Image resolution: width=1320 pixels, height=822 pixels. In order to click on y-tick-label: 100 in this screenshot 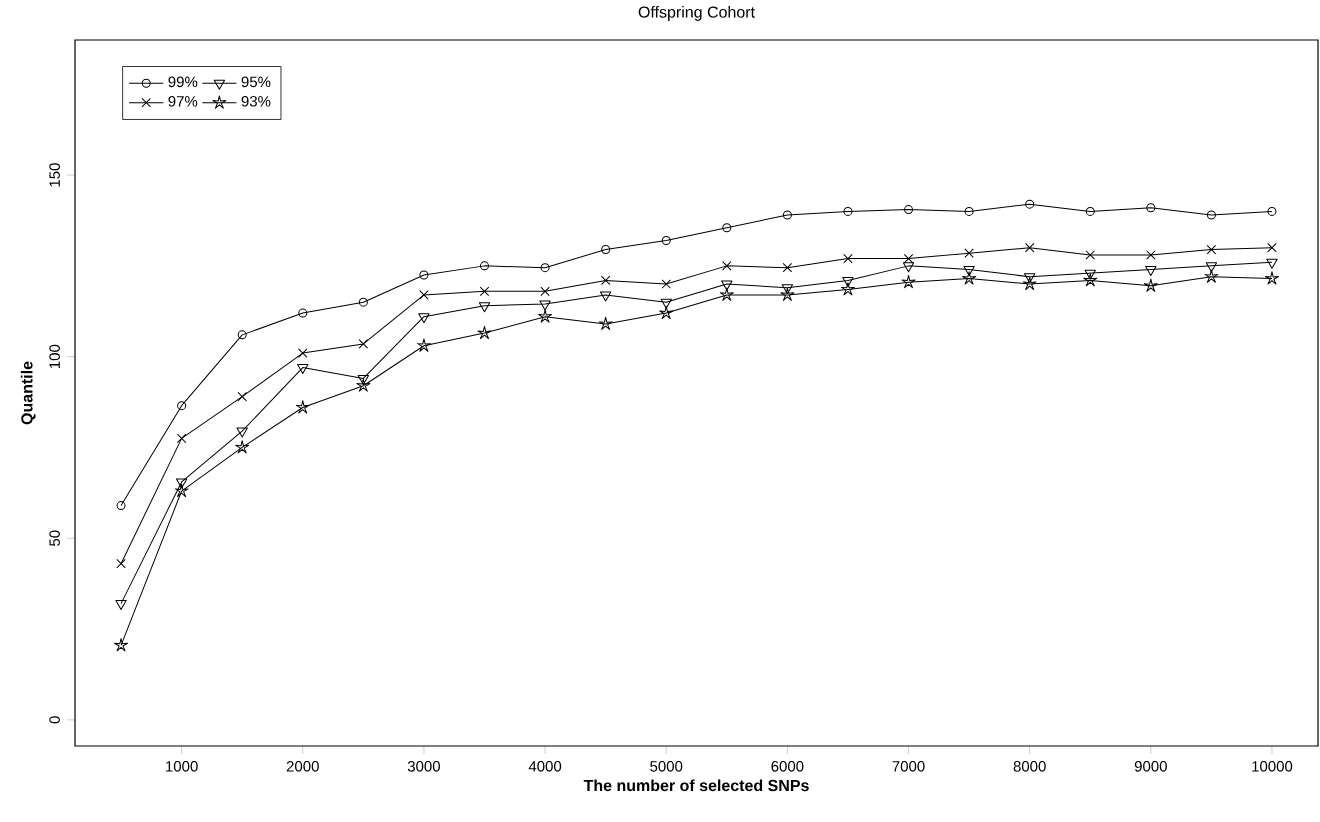, I will do `click(54, 356)`.